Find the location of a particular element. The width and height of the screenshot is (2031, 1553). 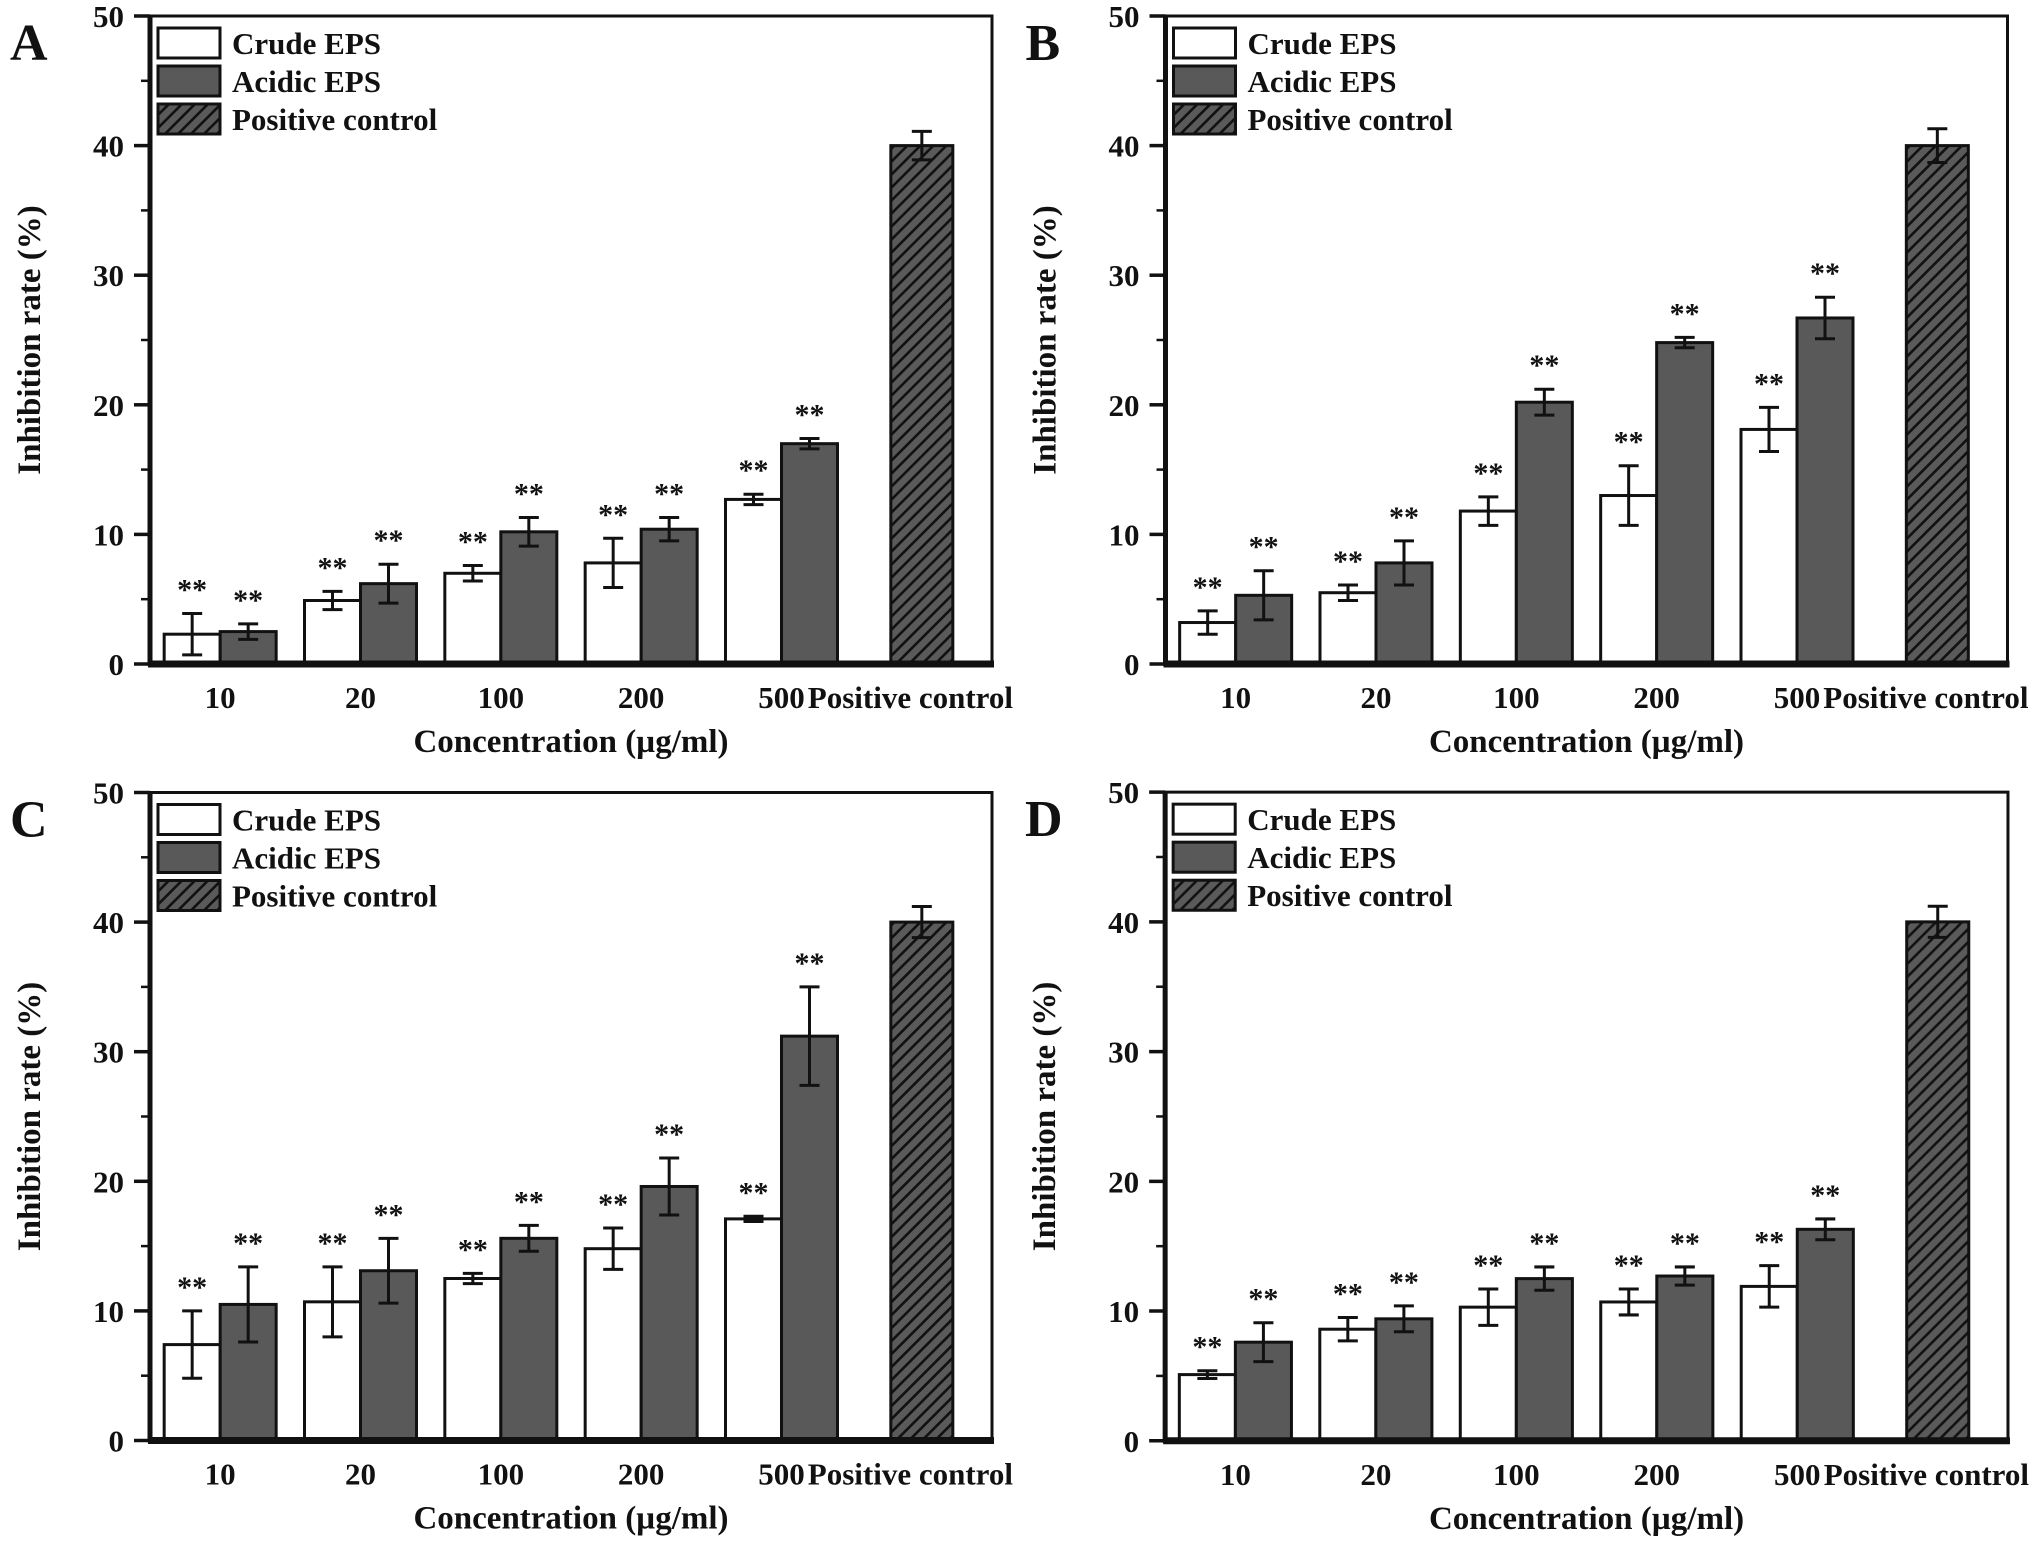

legend-swatch-acidic-eps is located at coordinates (1204, 81).